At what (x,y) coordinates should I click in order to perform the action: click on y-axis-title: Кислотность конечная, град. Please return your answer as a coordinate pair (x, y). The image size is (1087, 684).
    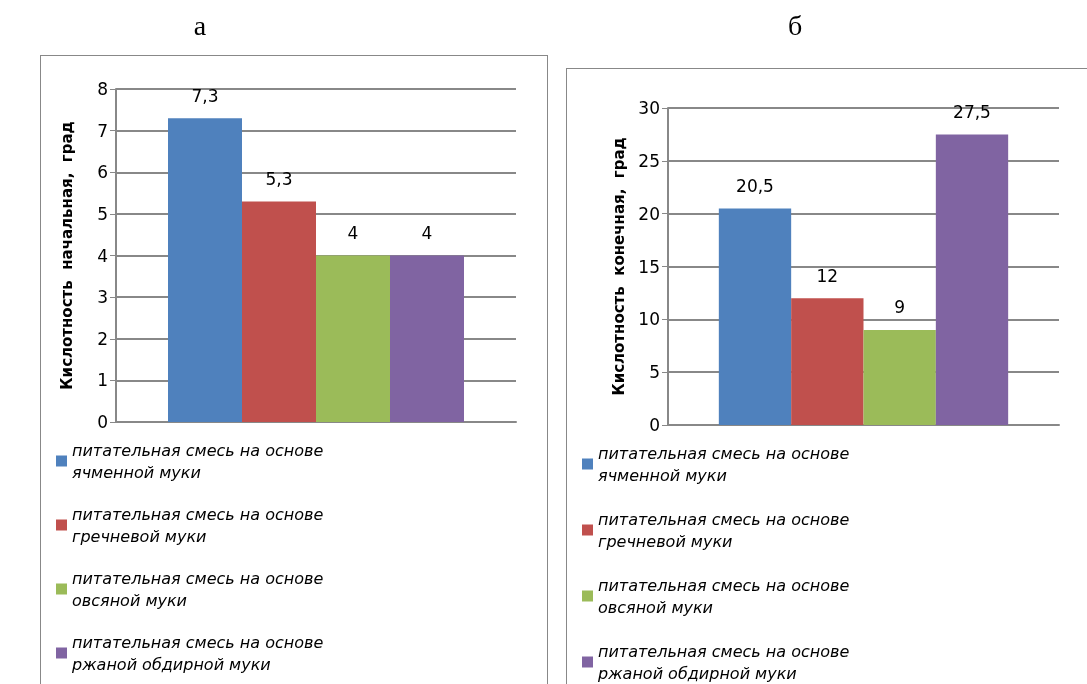
    Looking at the image, I should click on (618, 266).